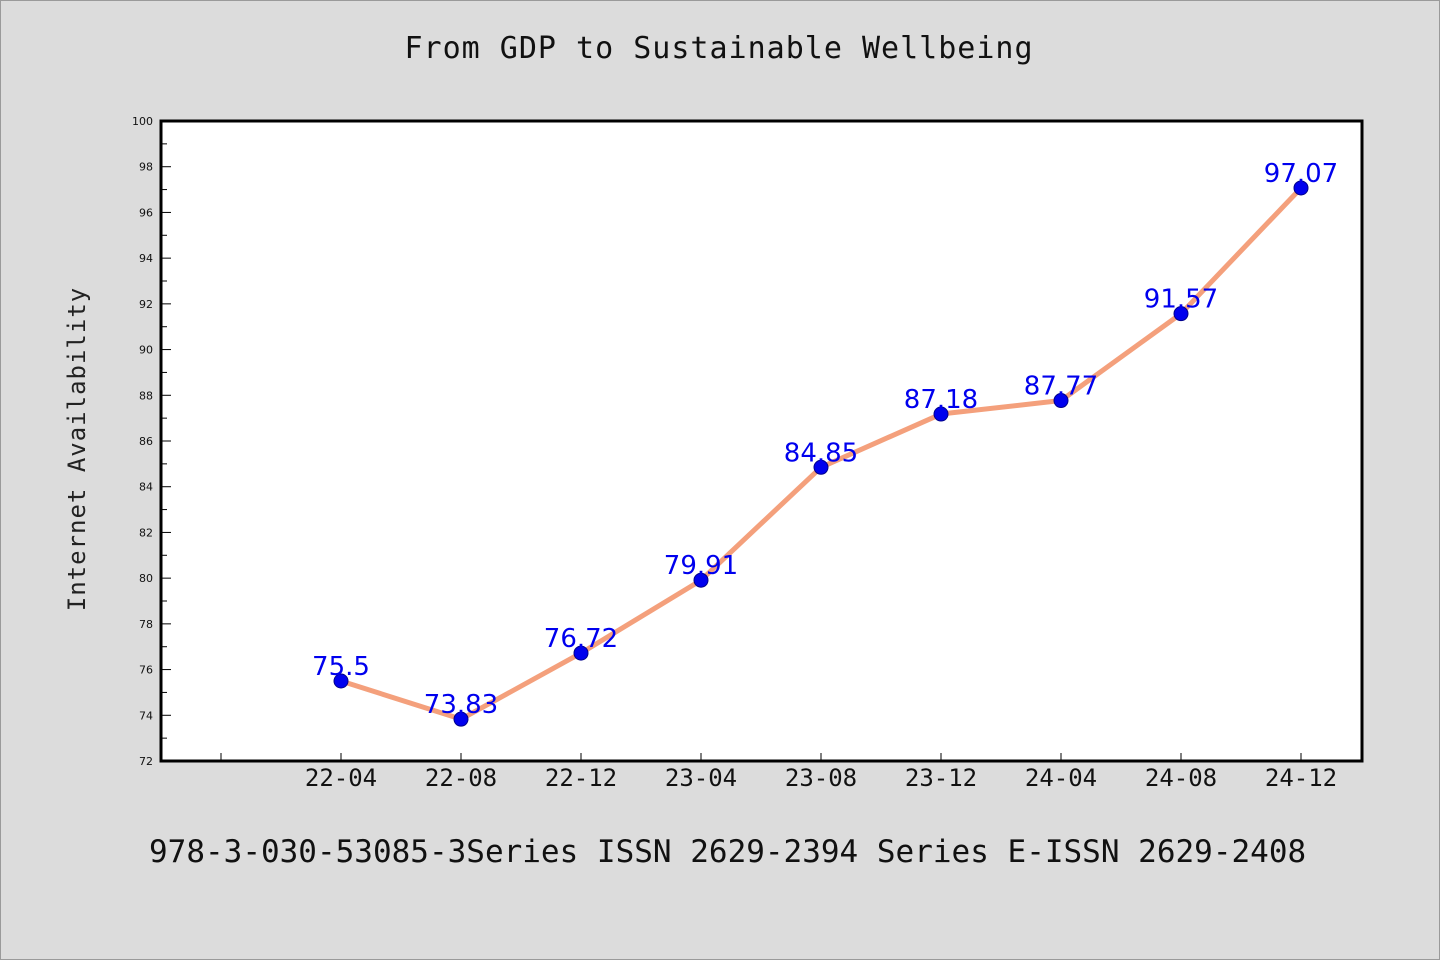  What do you see at coordinates (146, 715) in the screenshot?
I see `y-tick-label: 74` at bounding box center [146, 715].